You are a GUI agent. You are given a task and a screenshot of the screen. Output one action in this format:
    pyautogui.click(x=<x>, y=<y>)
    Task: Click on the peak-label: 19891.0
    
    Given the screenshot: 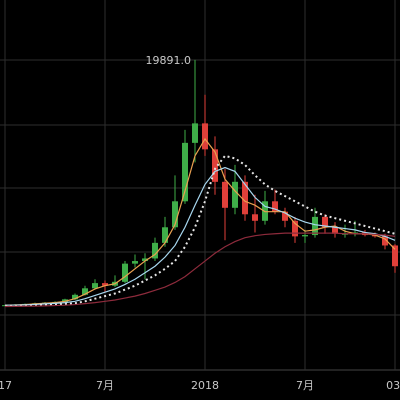 What is the action you would take?
    pyautogui.click(x=169, y=60)
    